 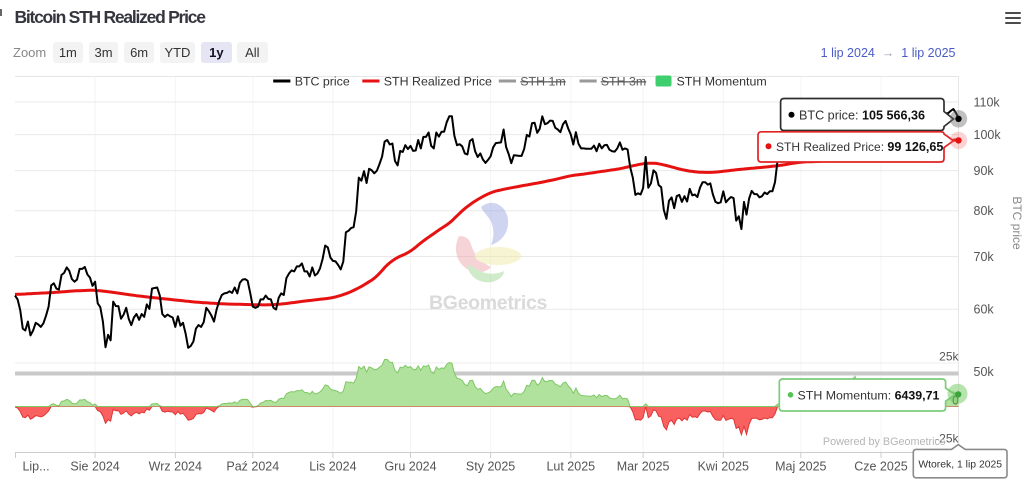 What do you see at coordinates (623, 82) in the screenshot?
I see `svg-text: STH 3m` at bounding box center [623, 82].